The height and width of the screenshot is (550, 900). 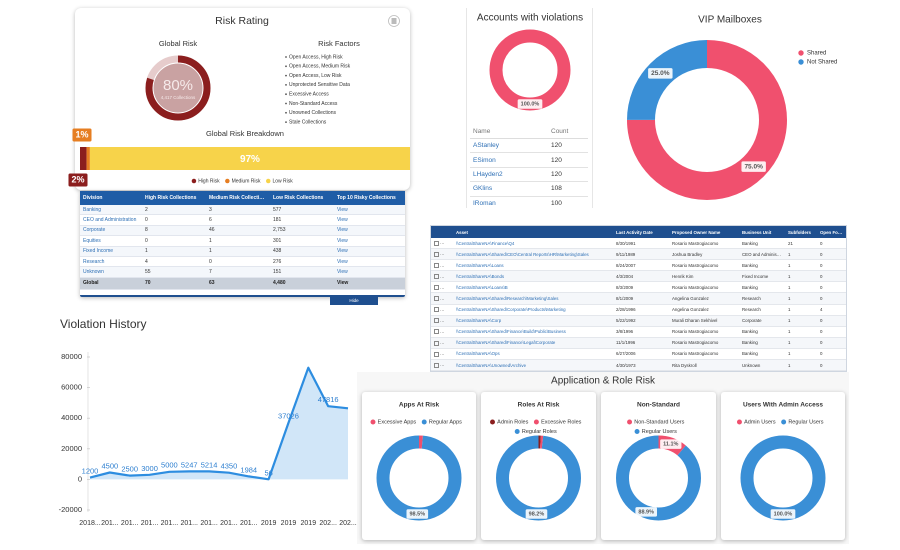 What do you see at coordinates (308, 122) in the screenshot?
I see `factor-item: Stale Collections` at bounding box center [308, 122].